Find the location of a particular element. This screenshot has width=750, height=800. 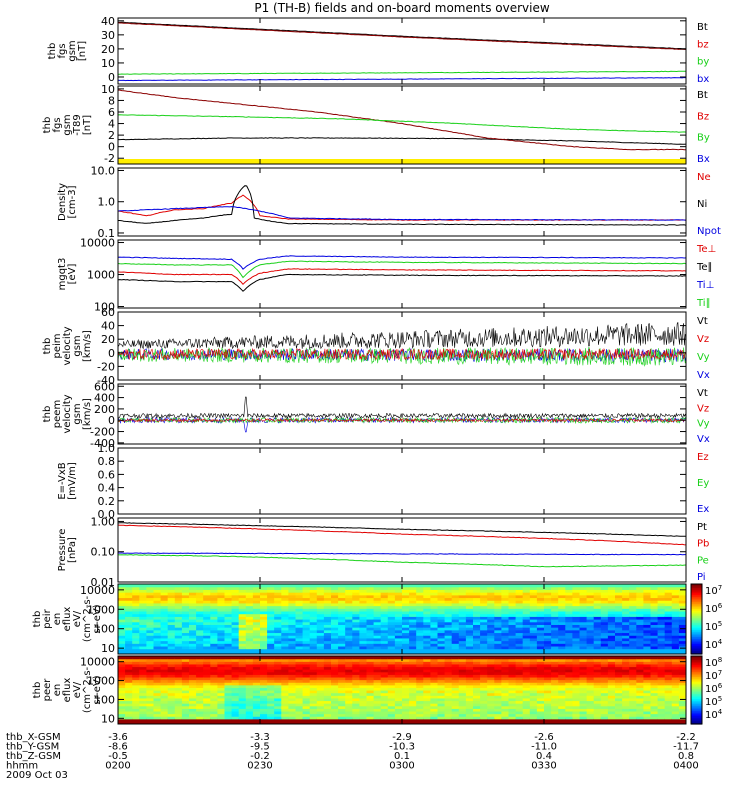

series-Ti∥-line is located at coordinates (402, 269).